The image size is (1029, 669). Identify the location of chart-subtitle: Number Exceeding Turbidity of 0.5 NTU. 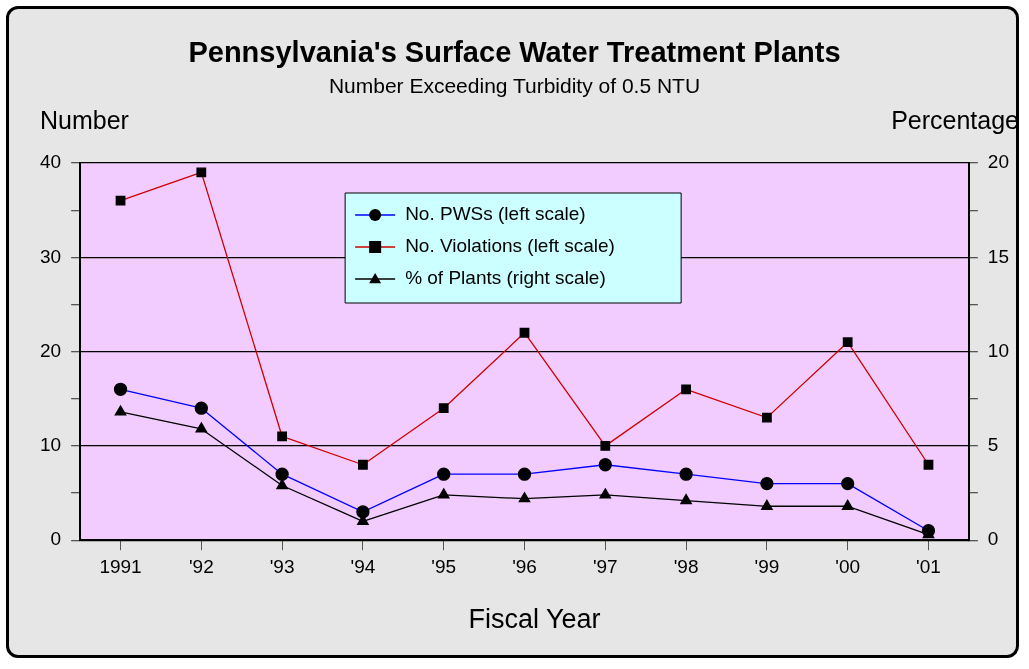
(514, 86).